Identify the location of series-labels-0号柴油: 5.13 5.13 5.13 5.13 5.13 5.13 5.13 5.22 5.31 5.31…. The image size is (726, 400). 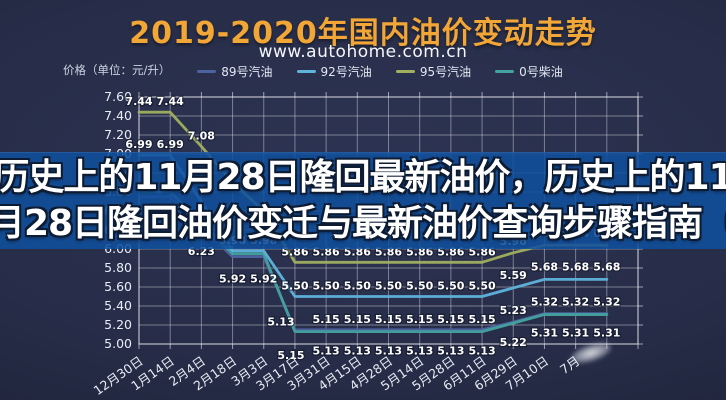
(444, 336).